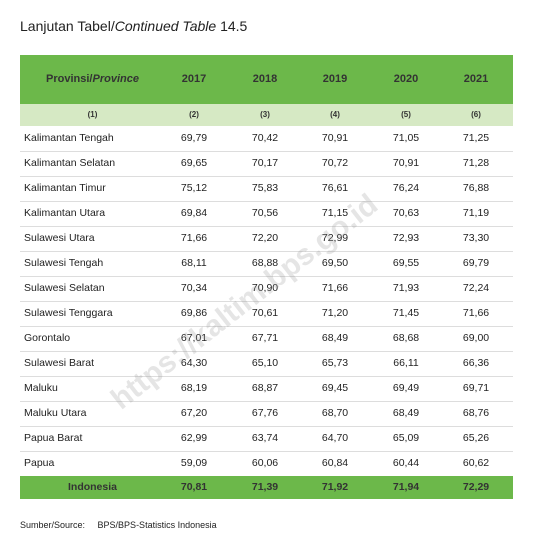  What do you see at coordinates (406, 238) in the screenshot?
I see `value-cell: 72,93` at bounding box center [406, 238].